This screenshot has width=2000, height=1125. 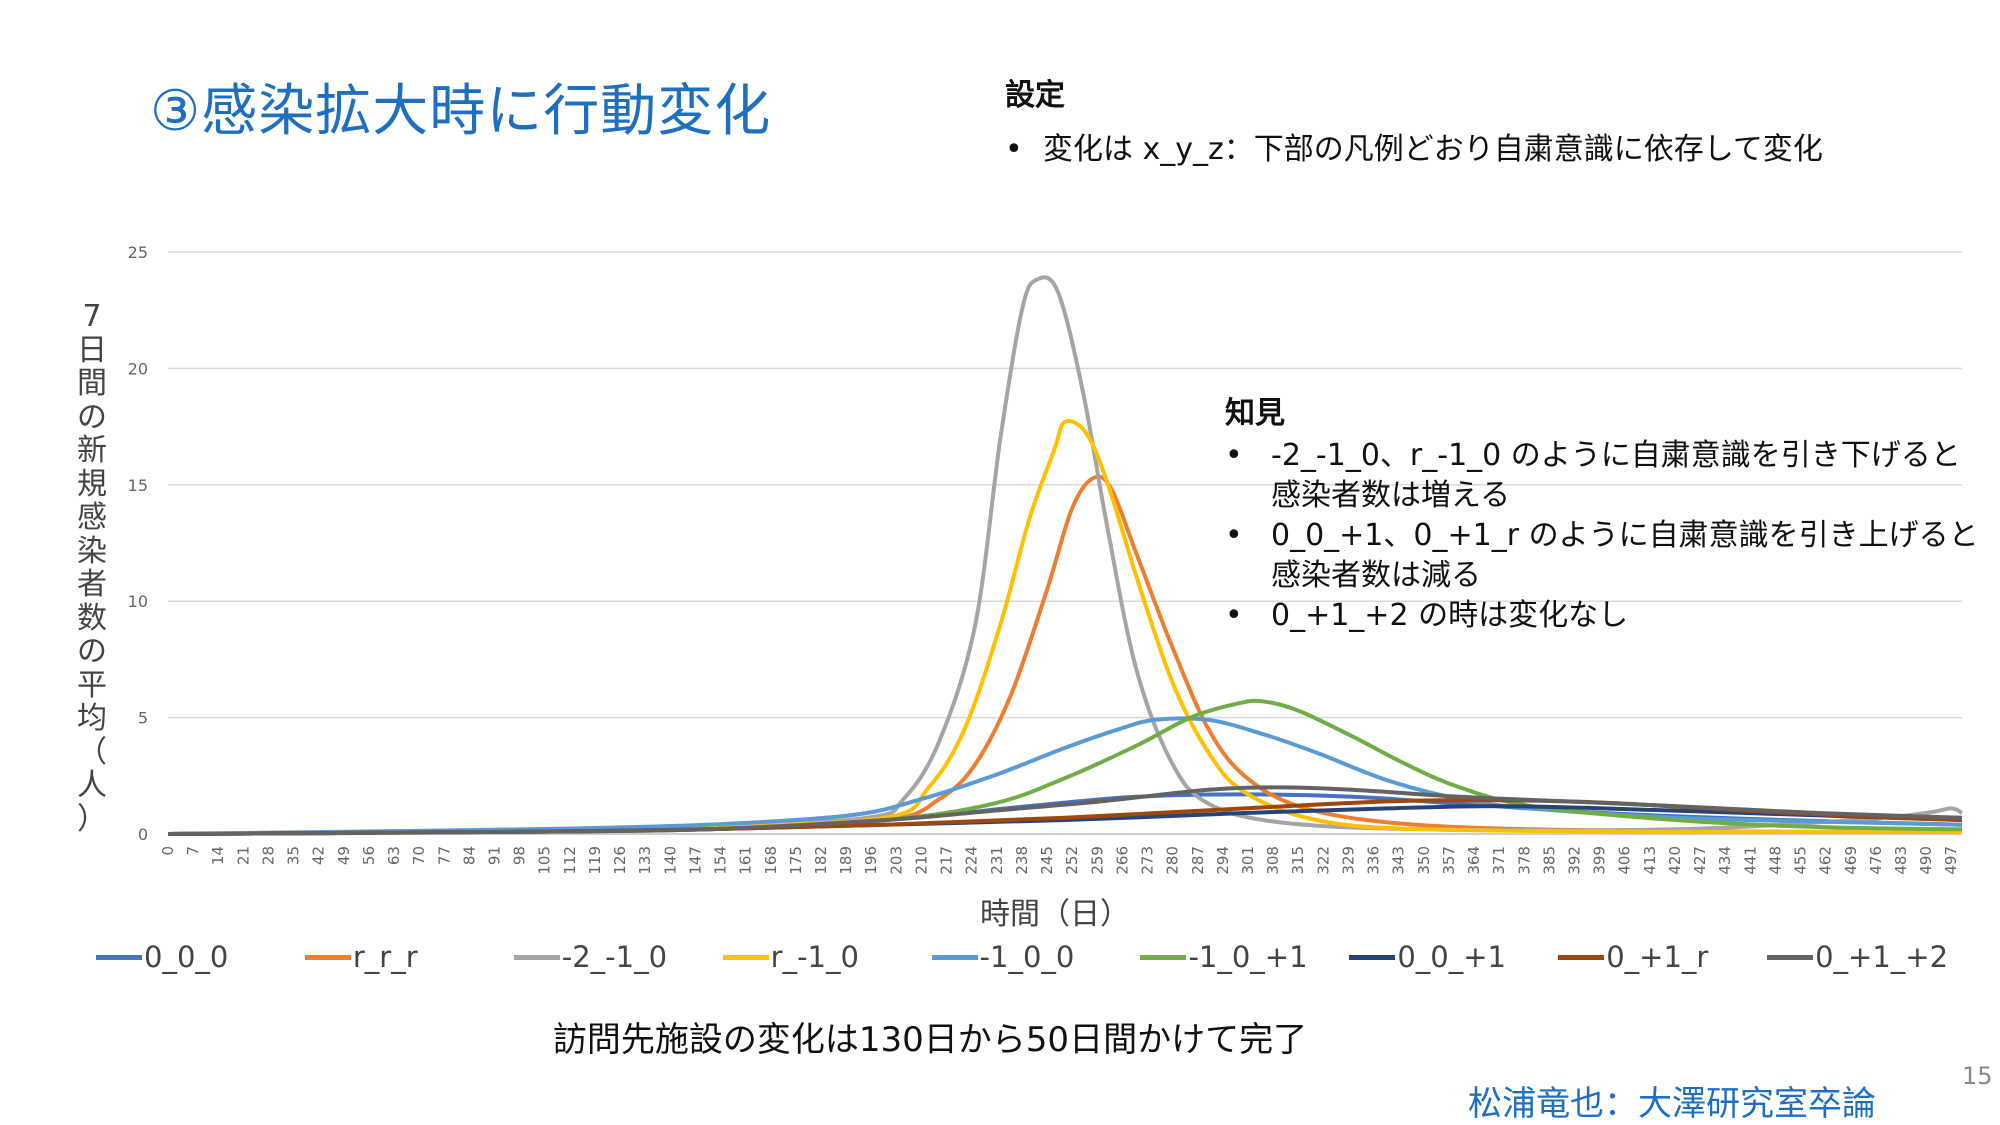 I want to click on finding-item: • 0_+1_+2 の時は変化なし, so click(x=1605, y=616).